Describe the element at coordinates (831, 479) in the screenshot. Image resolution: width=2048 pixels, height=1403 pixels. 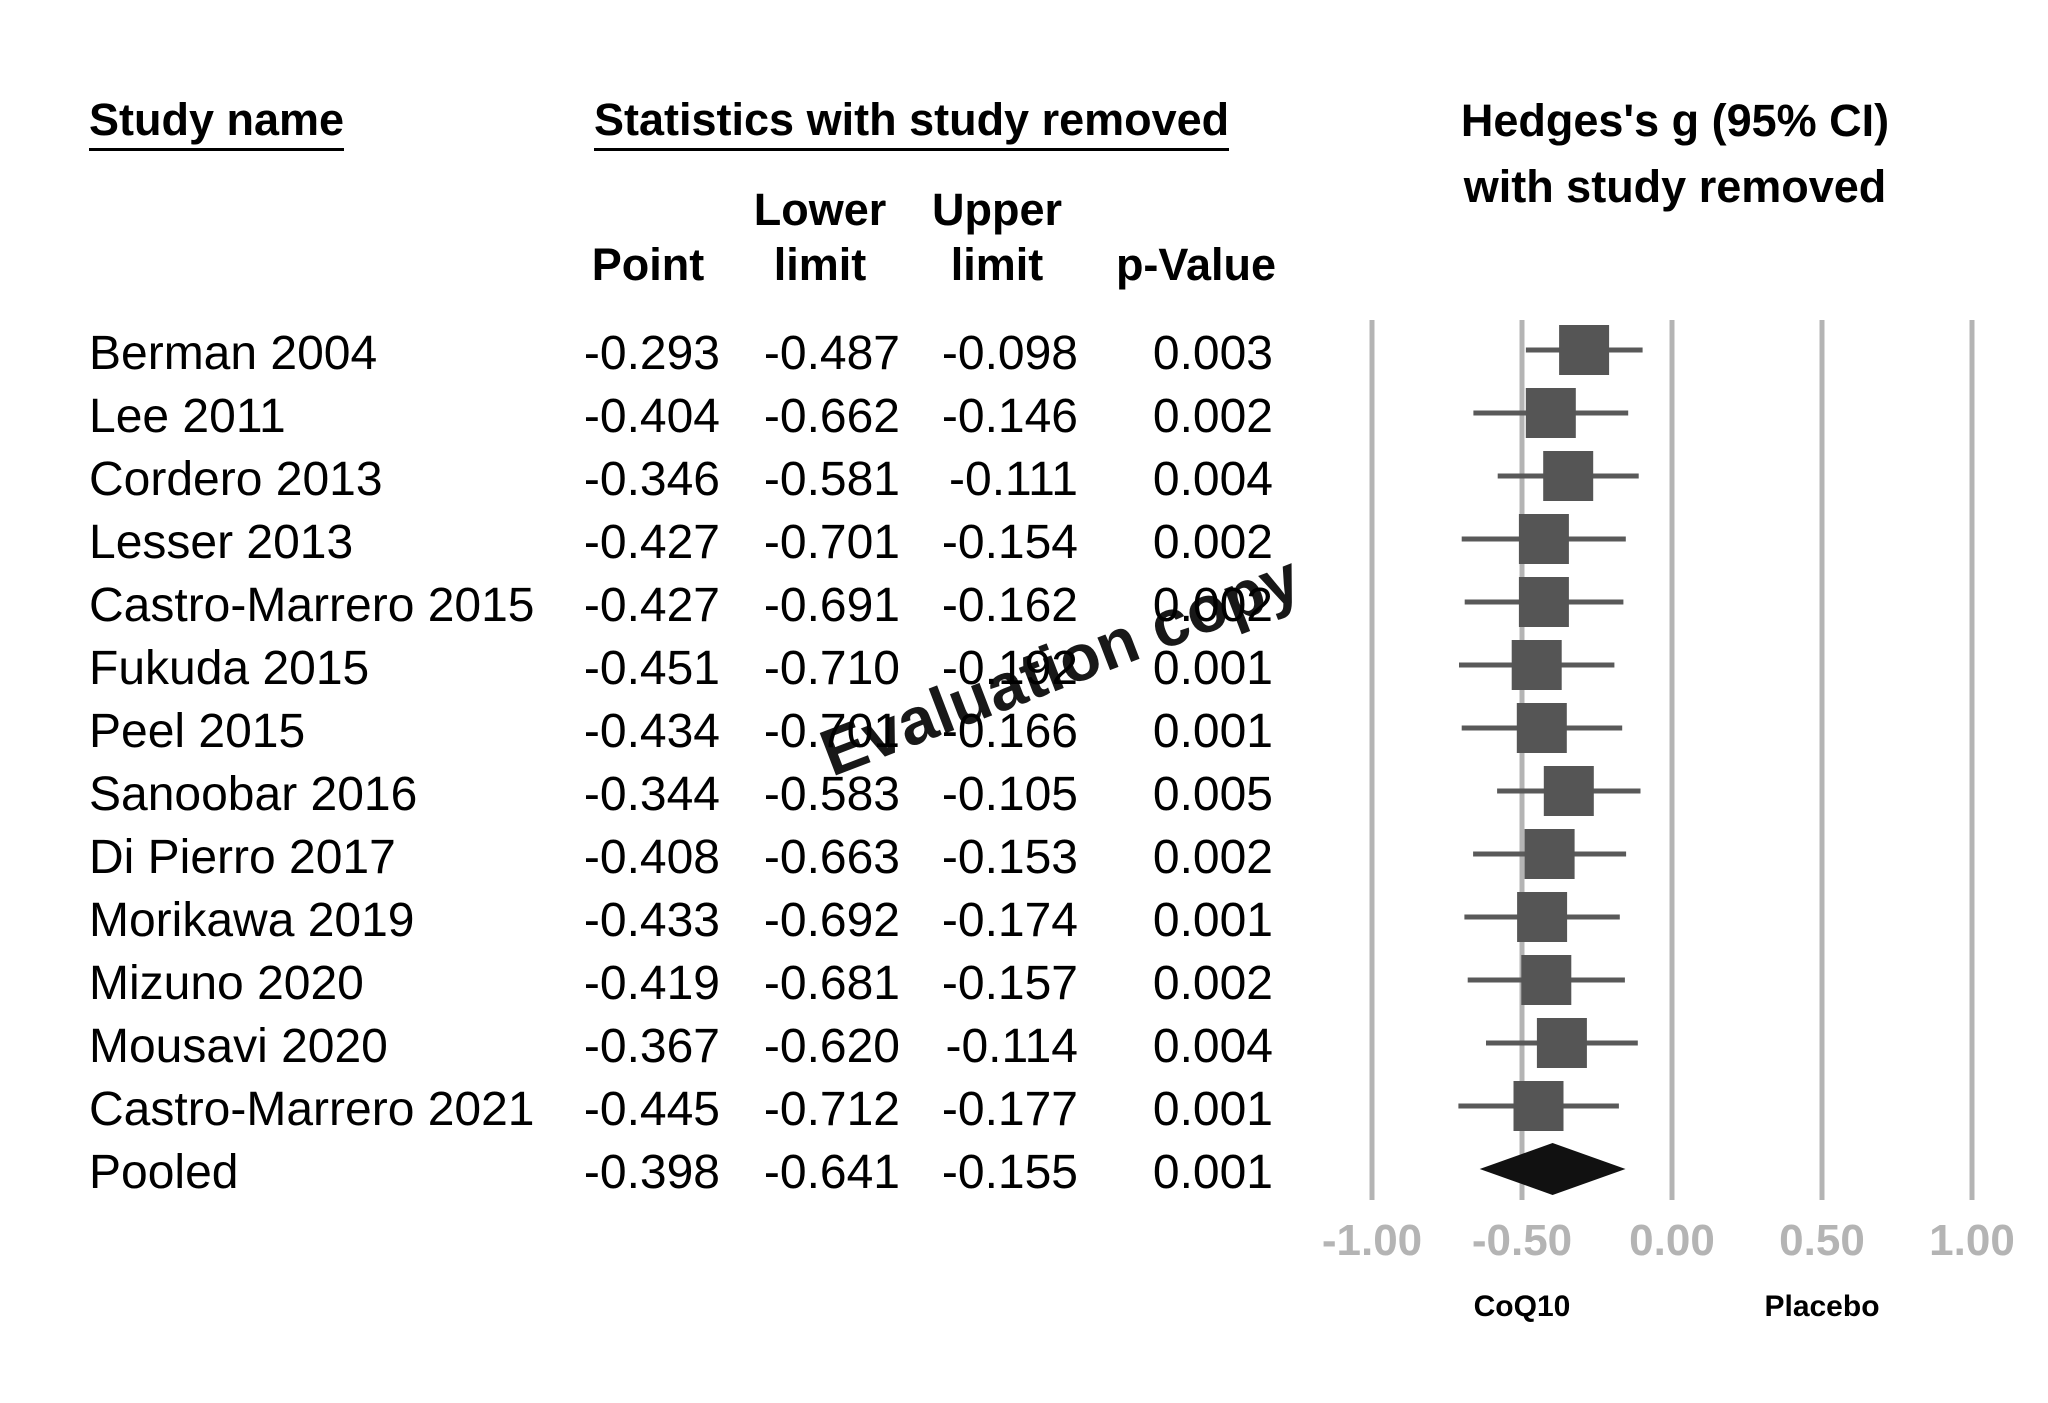
I see `lower-limit-value: -0.581` at that location.